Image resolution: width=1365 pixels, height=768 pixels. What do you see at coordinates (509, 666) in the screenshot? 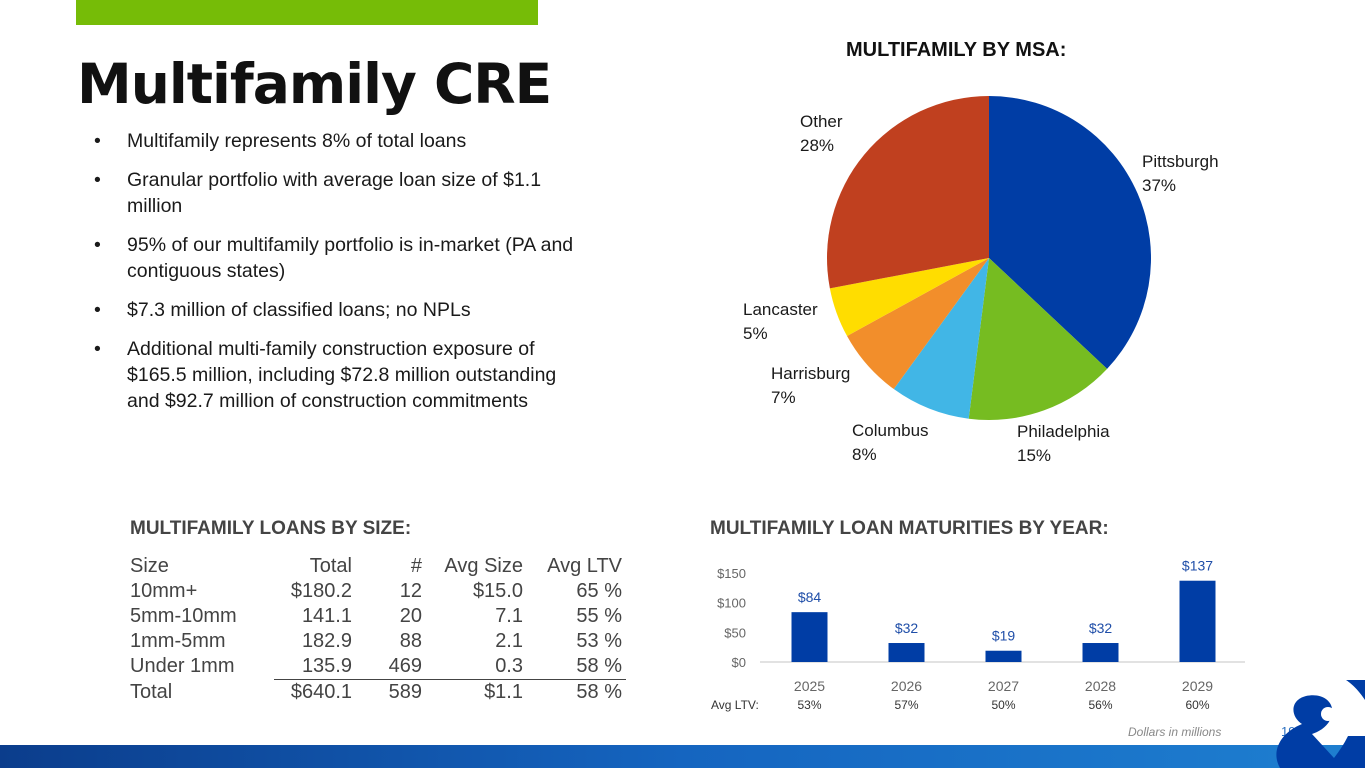
I see `table-cell: 0.3` at bounding box center [509, 666].